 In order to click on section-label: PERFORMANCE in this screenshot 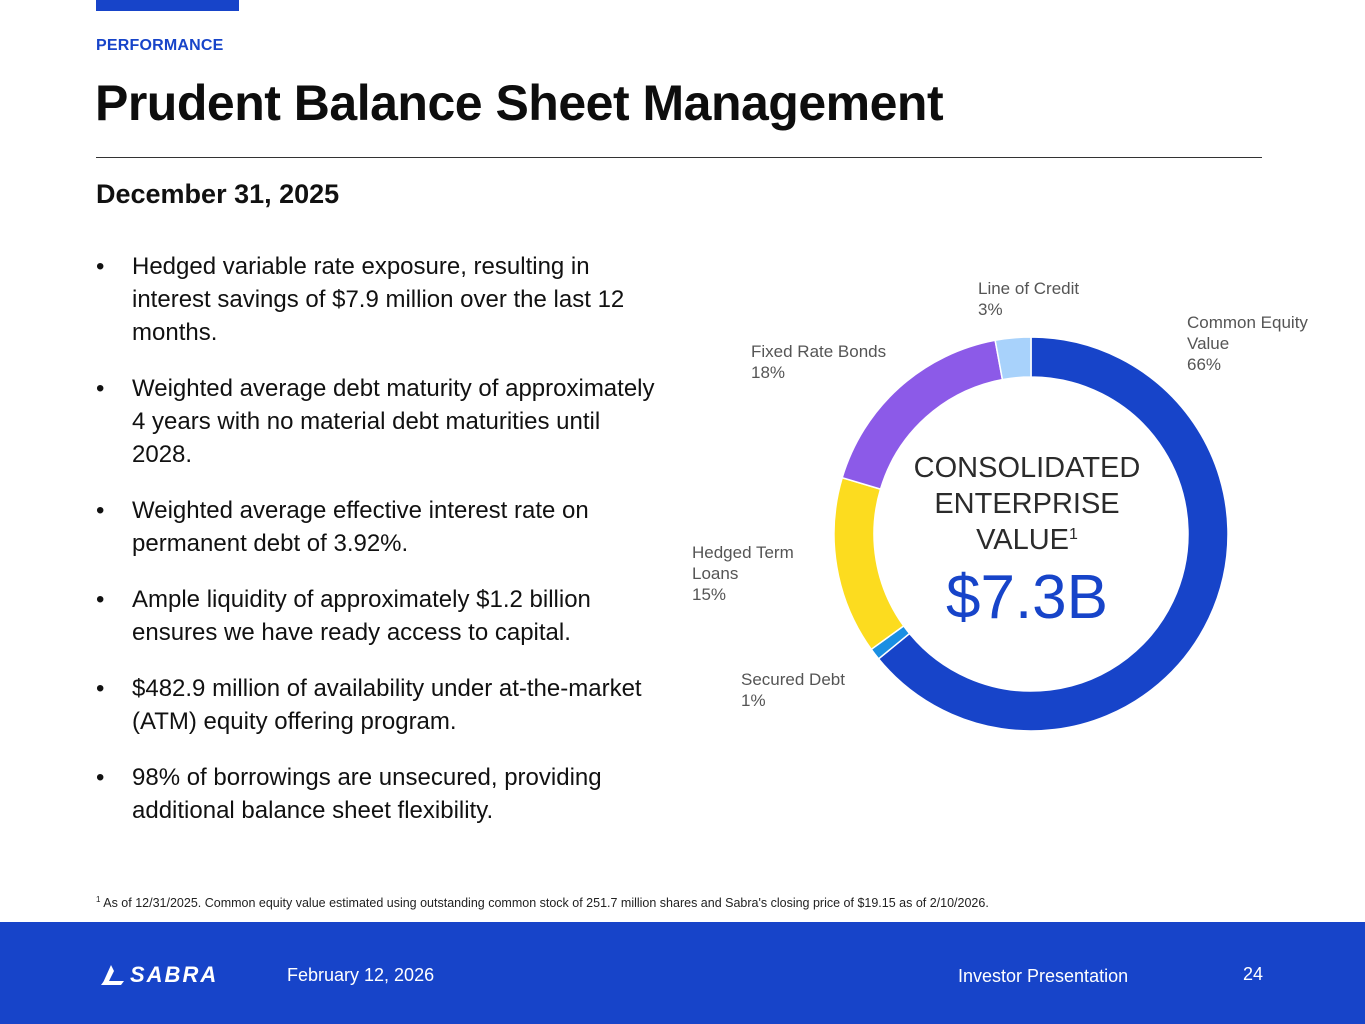, I will do `click(160, 45)`.